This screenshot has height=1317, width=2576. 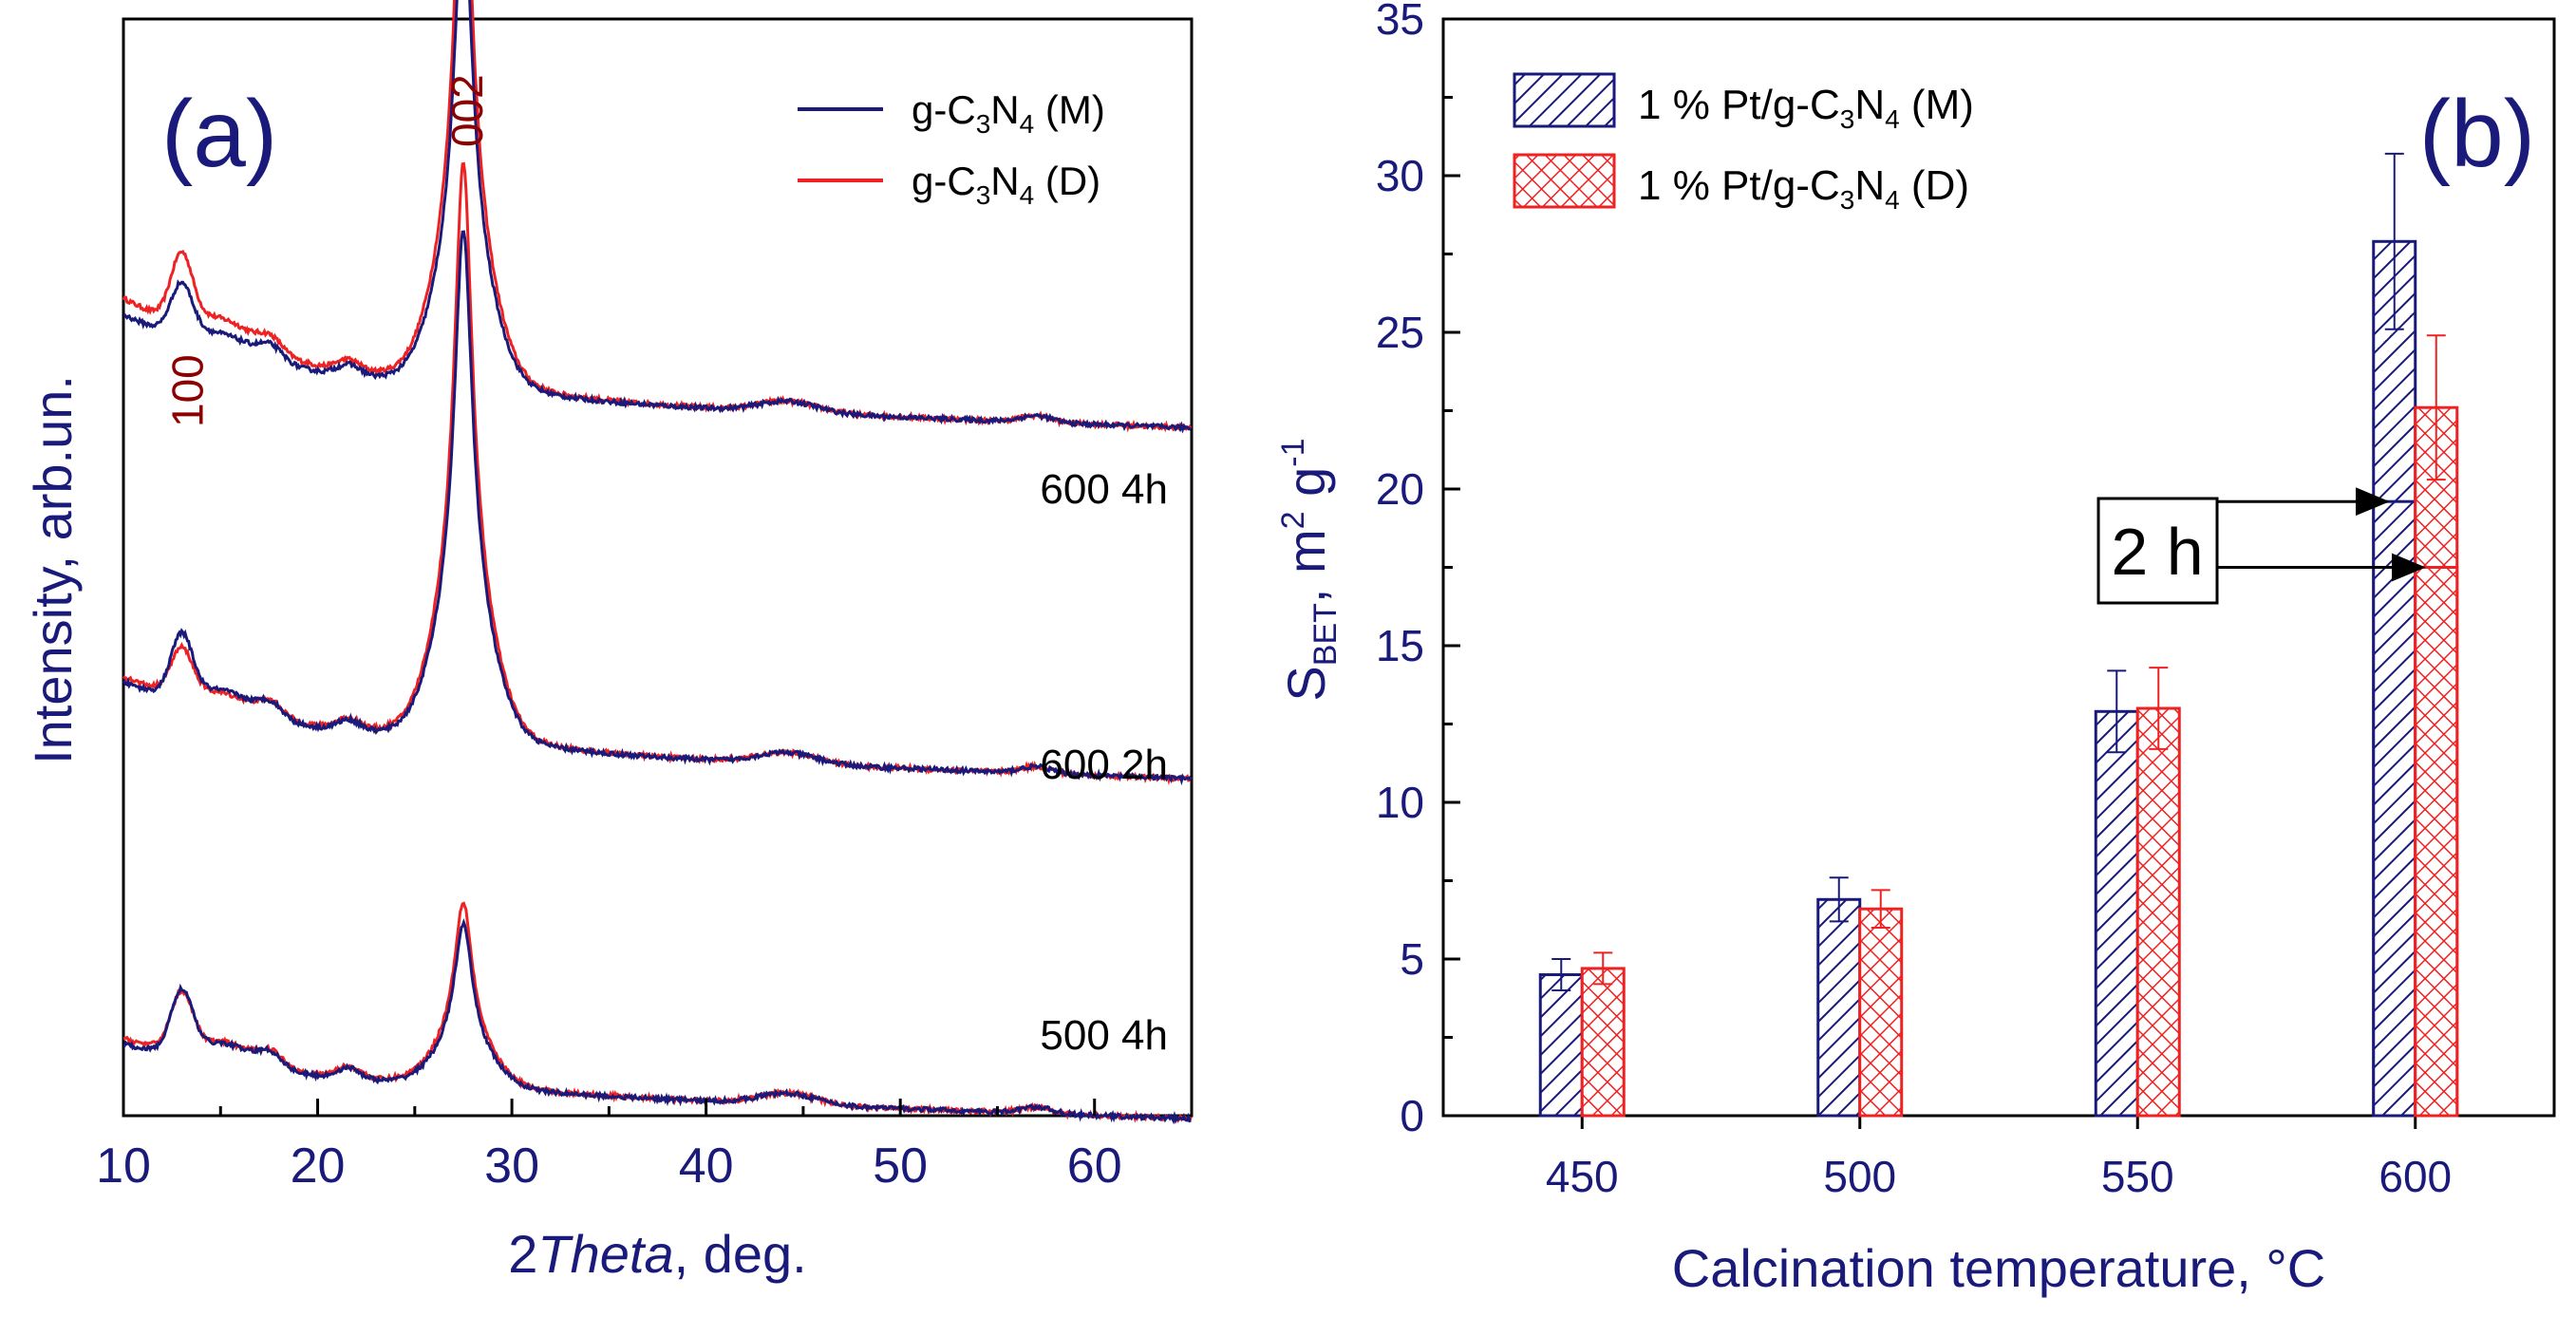 I want to click on x-tick-label: 600, so click(x=2415, y=1176).